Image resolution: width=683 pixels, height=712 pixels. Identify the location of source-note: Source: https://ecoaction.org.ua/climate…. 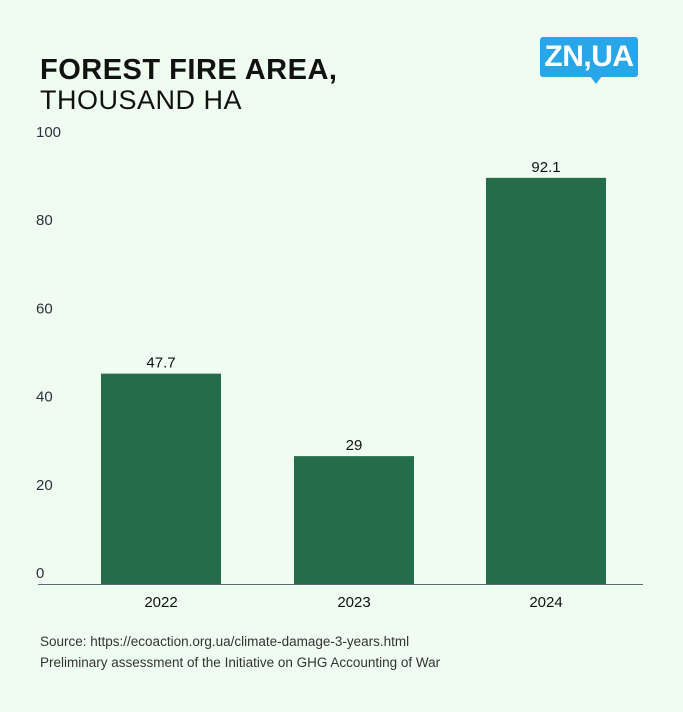
(240, 652).